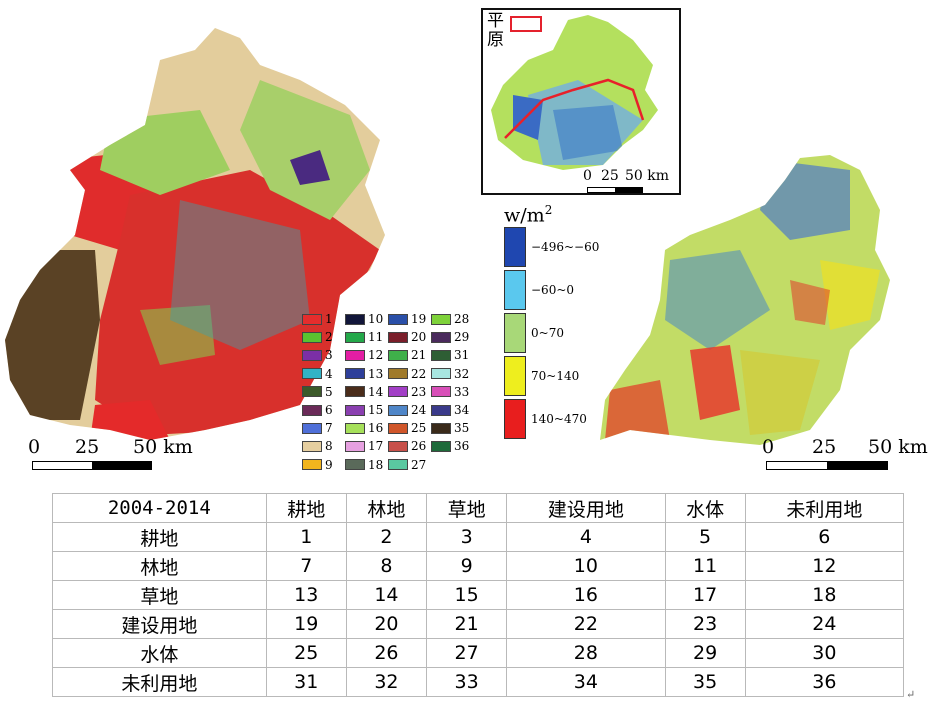 This screenshot has width=945, height=705. I want to click on legend-item: 12, so click(366, 355).